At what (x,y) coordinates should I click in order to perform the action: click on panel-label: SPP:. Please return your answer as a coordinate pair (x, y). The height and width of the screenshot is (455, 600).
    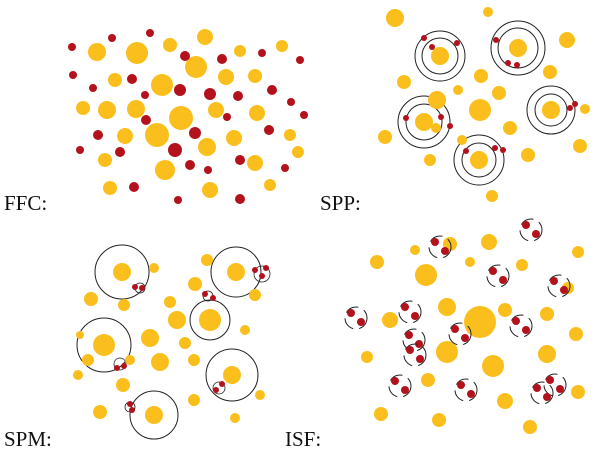
    Looking at the image, I should click on (340, 203).